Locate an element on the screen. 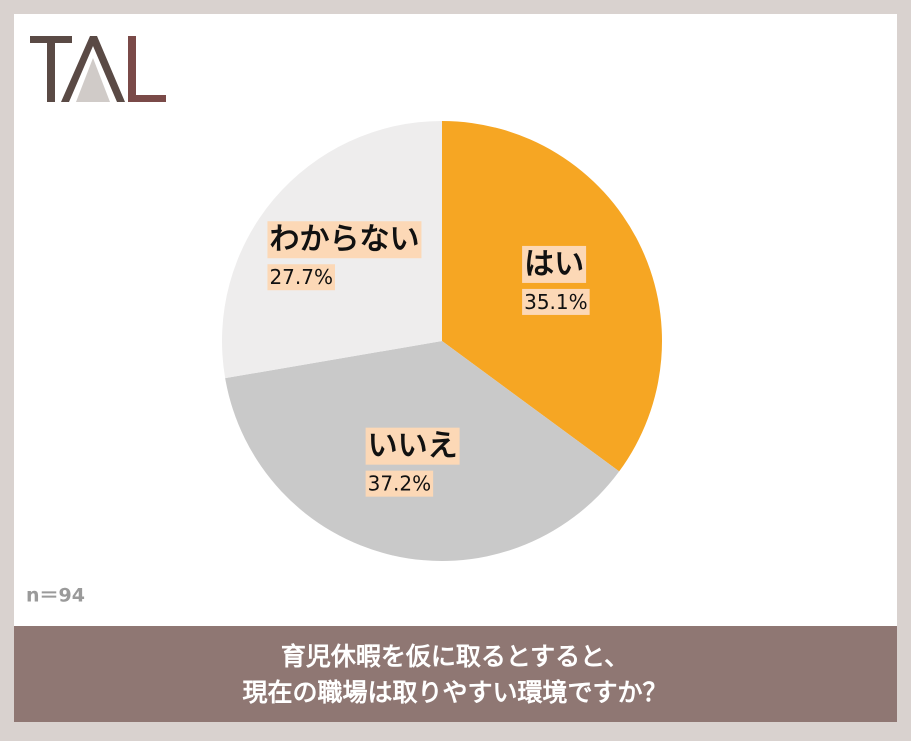  logo is located at coordinates (98, 69).